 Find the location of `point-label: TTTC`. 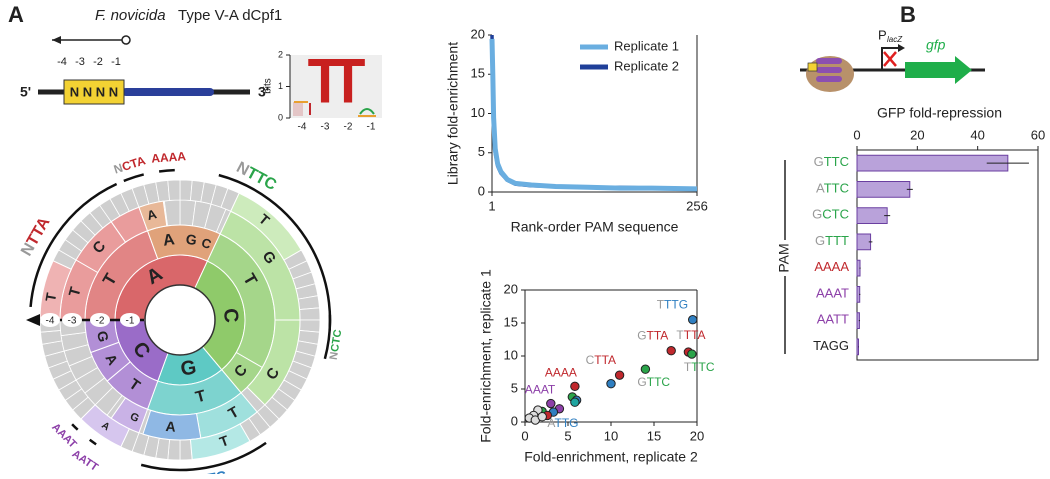

point-label: TTTC is located at coordinates (699, 367).